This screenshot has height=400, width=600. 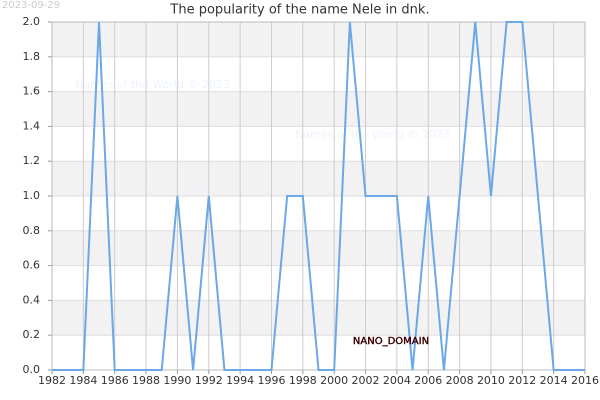 I want to click on x-tick-label: 1996, so click(x=271, y=380).